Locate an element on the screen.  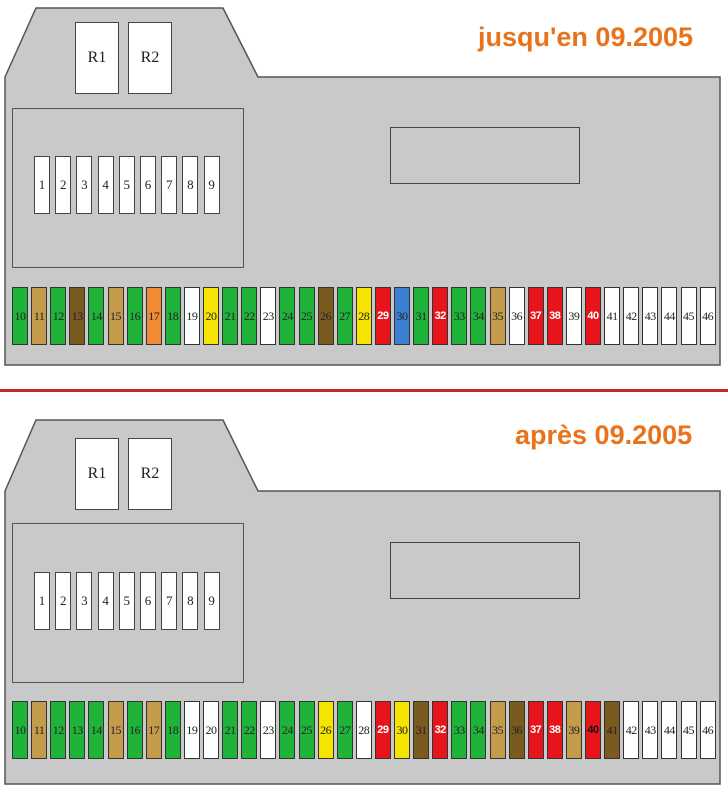
fuse: 14 is located at coordinates (96, 316).